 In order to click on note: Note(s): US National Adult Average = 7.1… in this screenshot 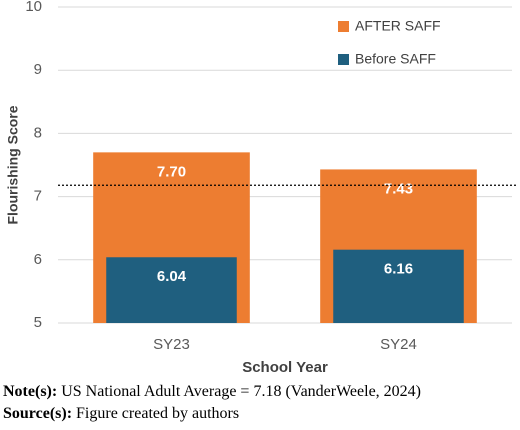, I will do `click(212, 391)`.